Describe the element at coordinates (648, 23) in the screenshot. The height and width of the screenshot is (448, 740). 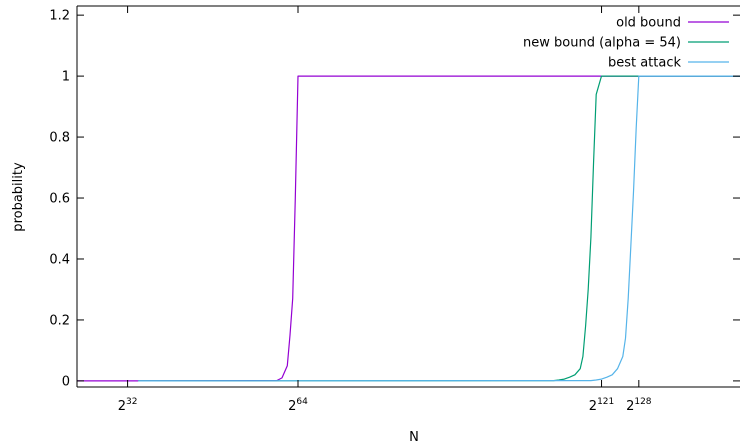
I see `legend-label: old bound` at that location.